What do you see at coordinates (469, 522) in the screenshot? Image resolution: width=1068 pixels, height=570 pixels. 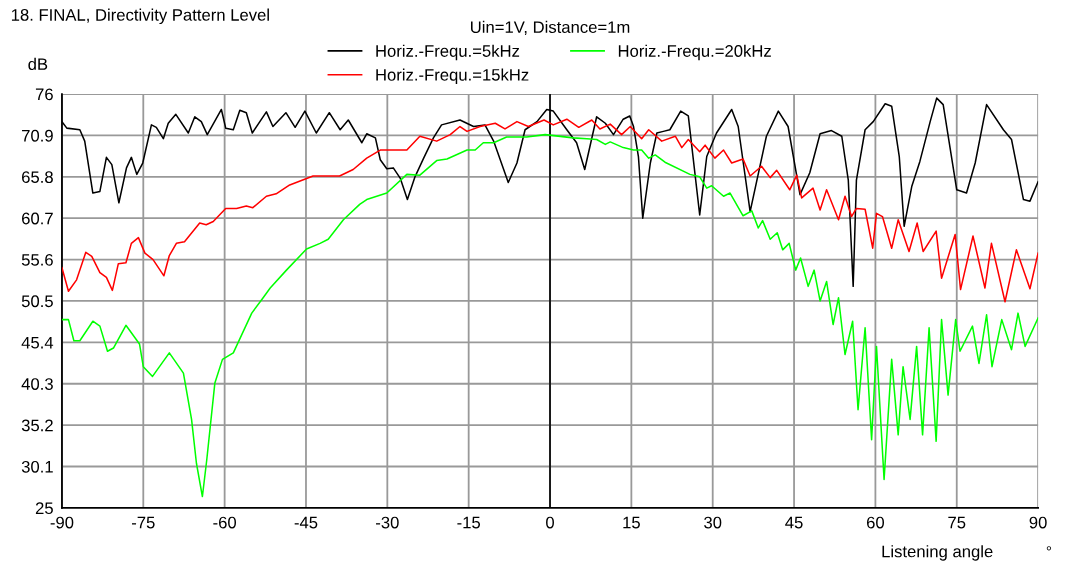 I see `x-tick-label: -15` at bounding box center [469, 522].